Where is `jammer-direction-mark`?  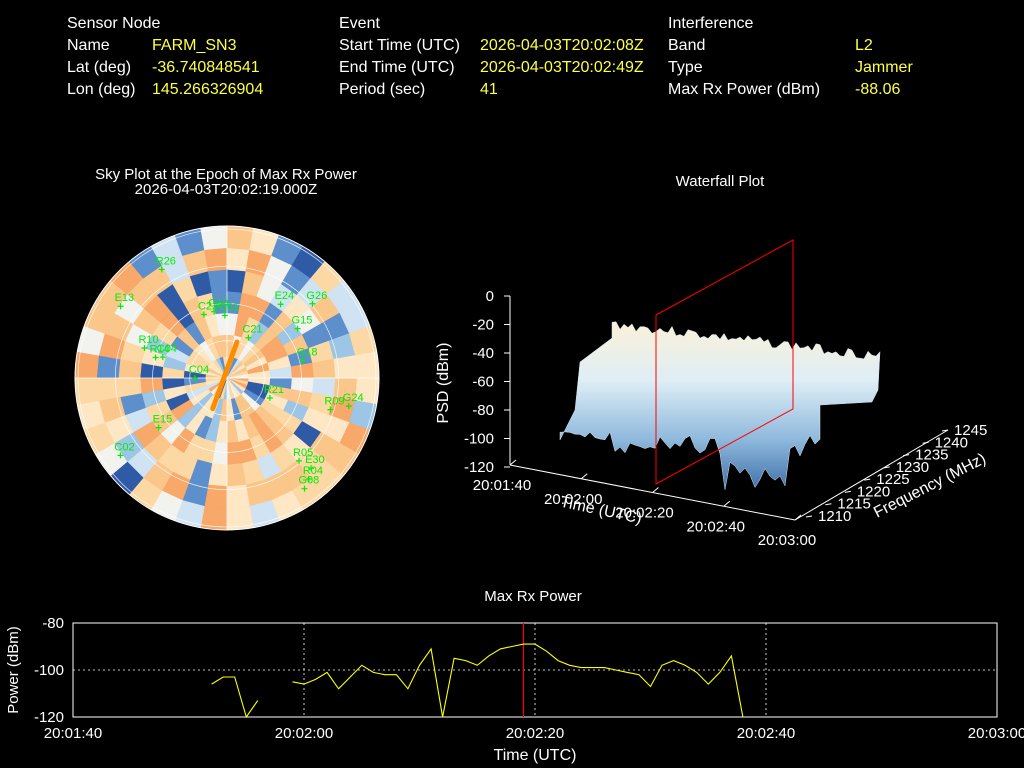 jammer-direction-mark is located at coordinates (225, 375).